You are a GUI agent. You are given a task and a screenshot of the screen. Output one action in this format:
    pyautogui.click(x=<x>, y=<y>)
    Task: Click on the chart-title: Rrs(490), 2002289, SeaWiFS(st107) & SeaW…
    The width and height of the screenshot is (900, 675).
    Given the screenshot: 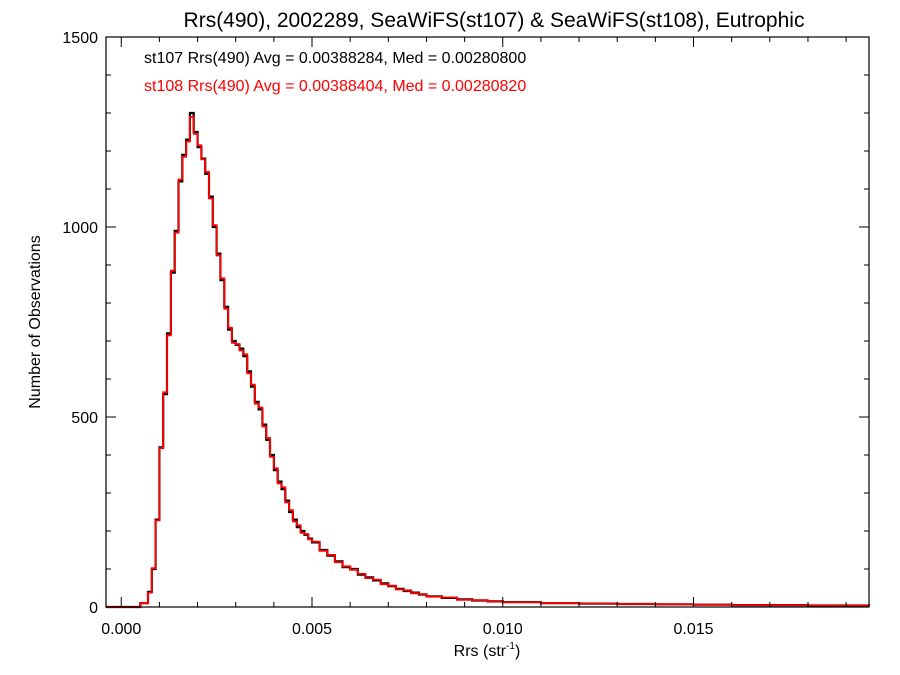 What is the action you would take?
    pyautogui.click(x=494, y=20)
    